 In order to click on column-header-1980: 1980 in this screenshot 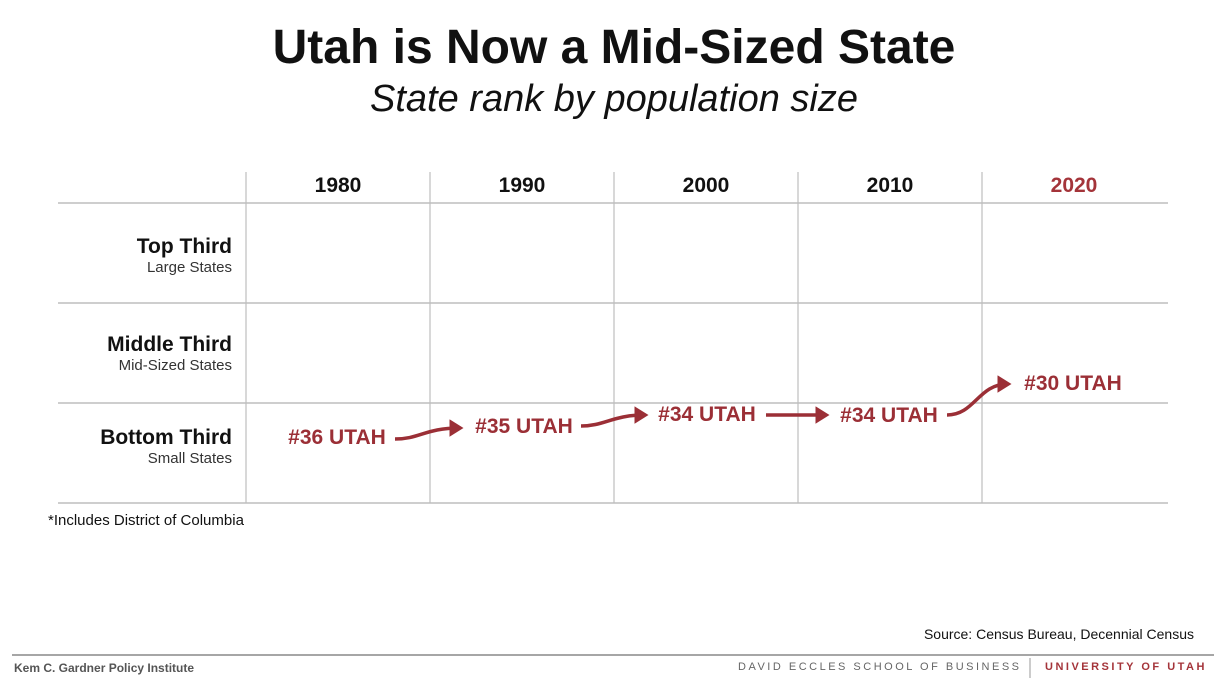, I will do `click(338, 185)`.